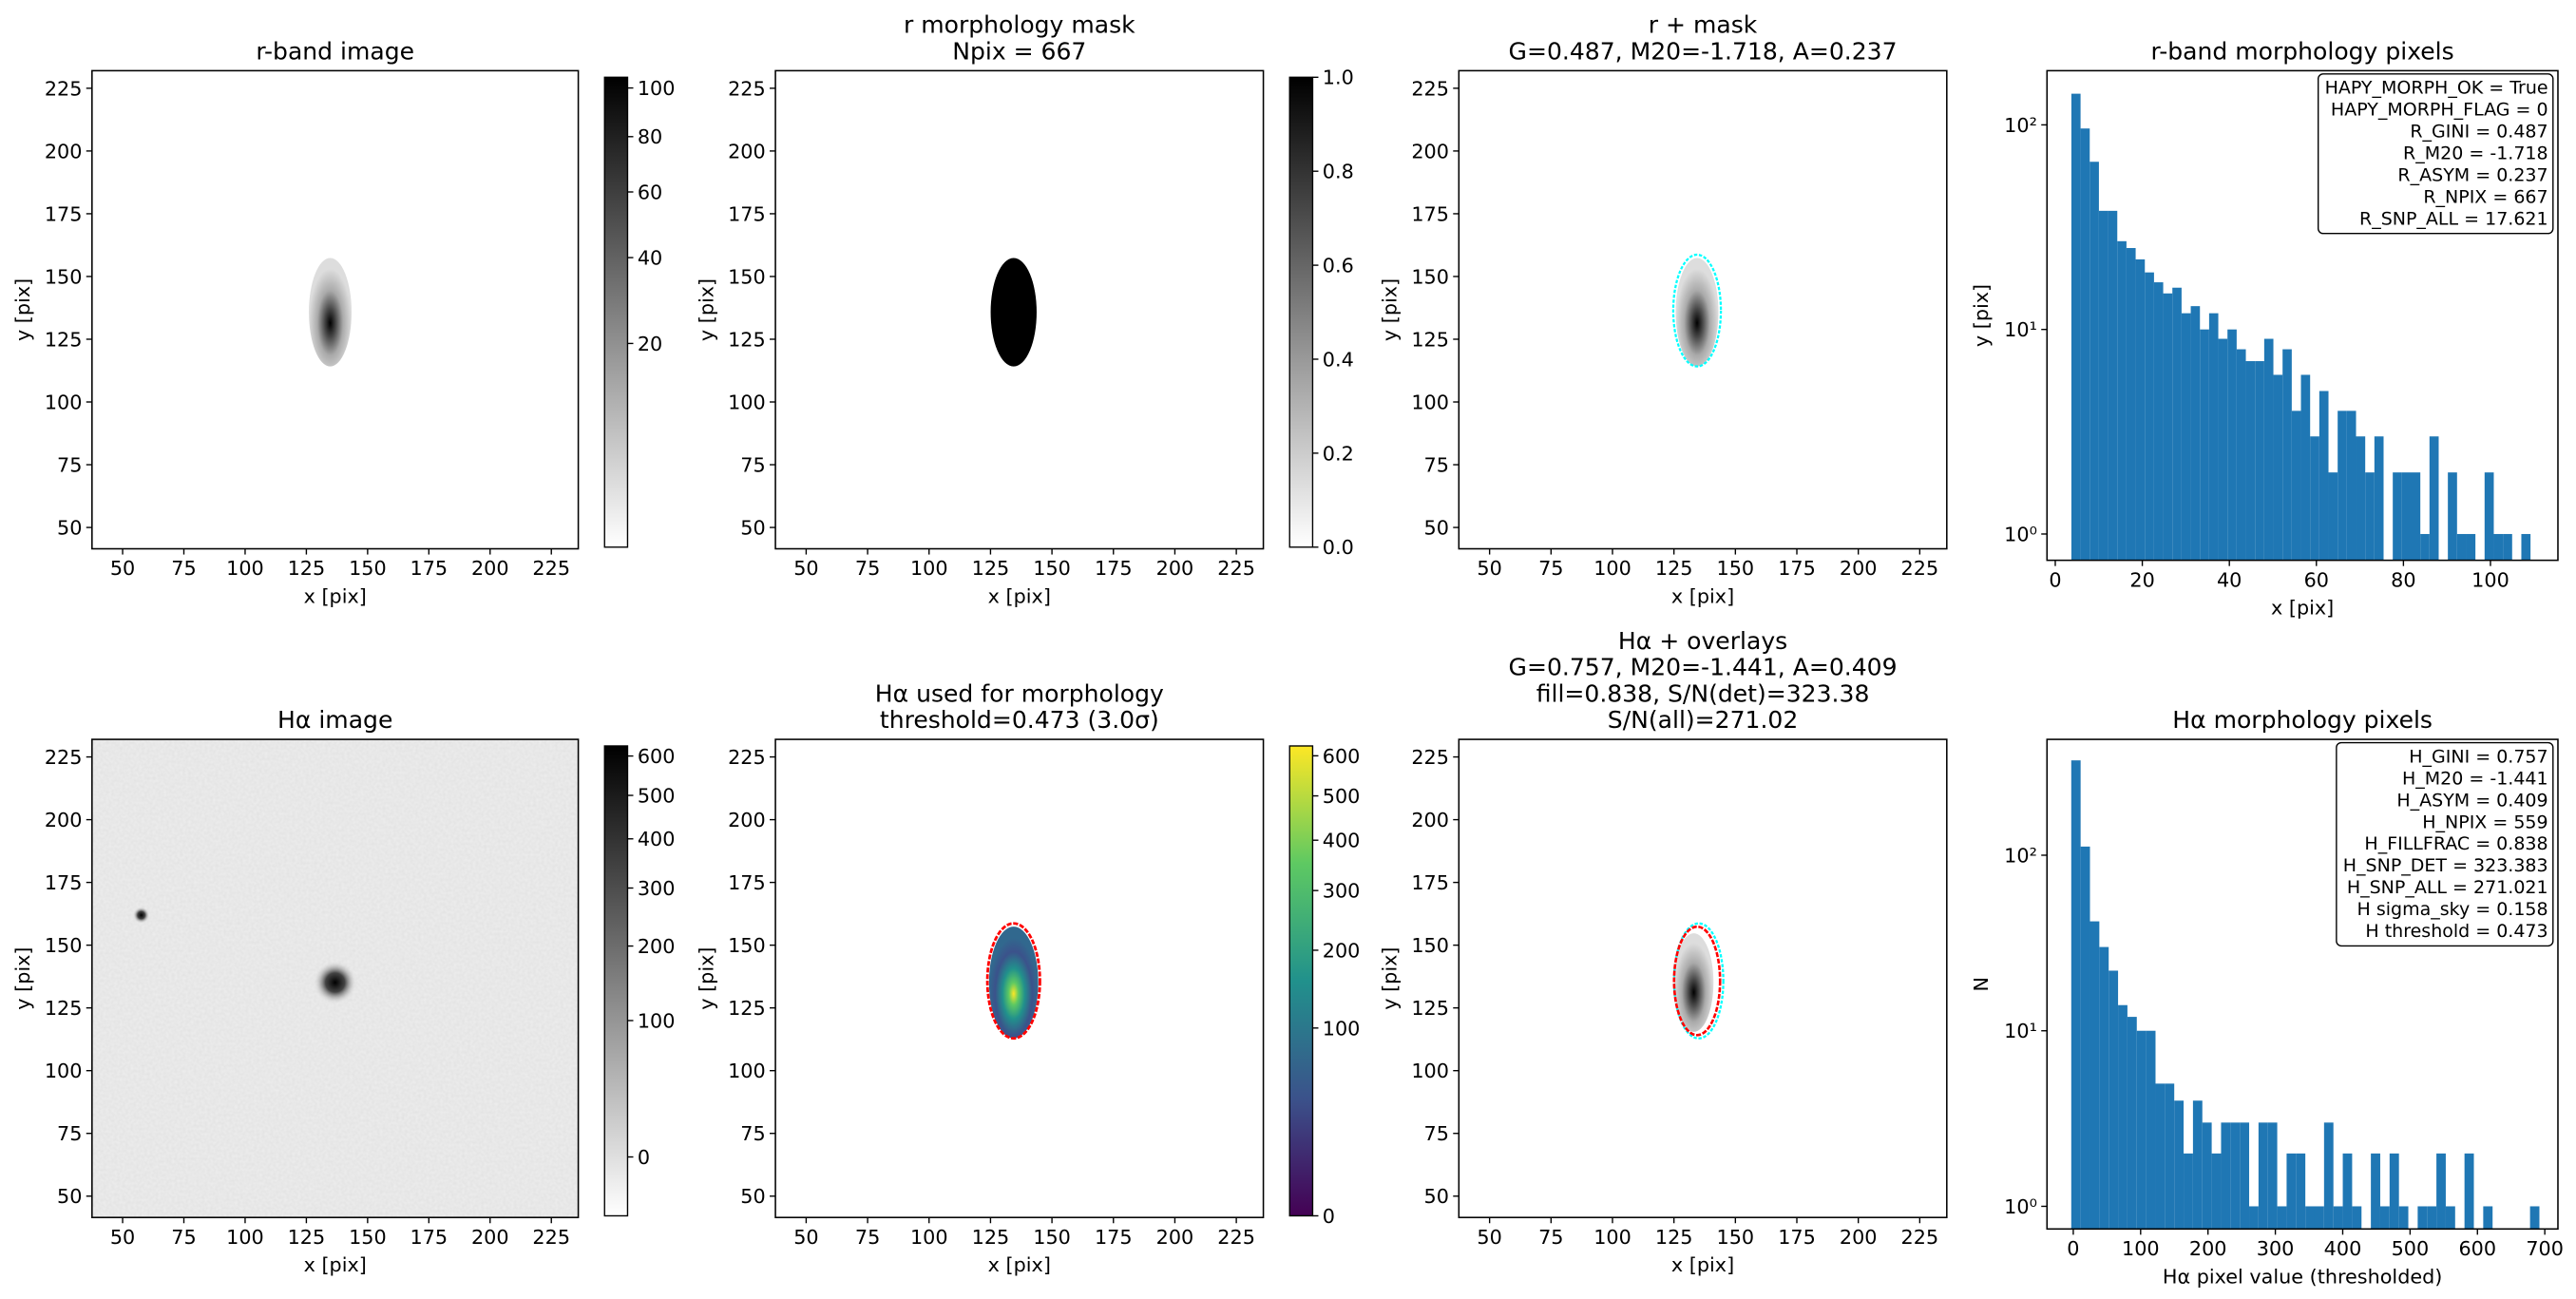 The height and width of the screenshot is (1299, 2576). I want to click on halpha-blob, so click(1013, 983).